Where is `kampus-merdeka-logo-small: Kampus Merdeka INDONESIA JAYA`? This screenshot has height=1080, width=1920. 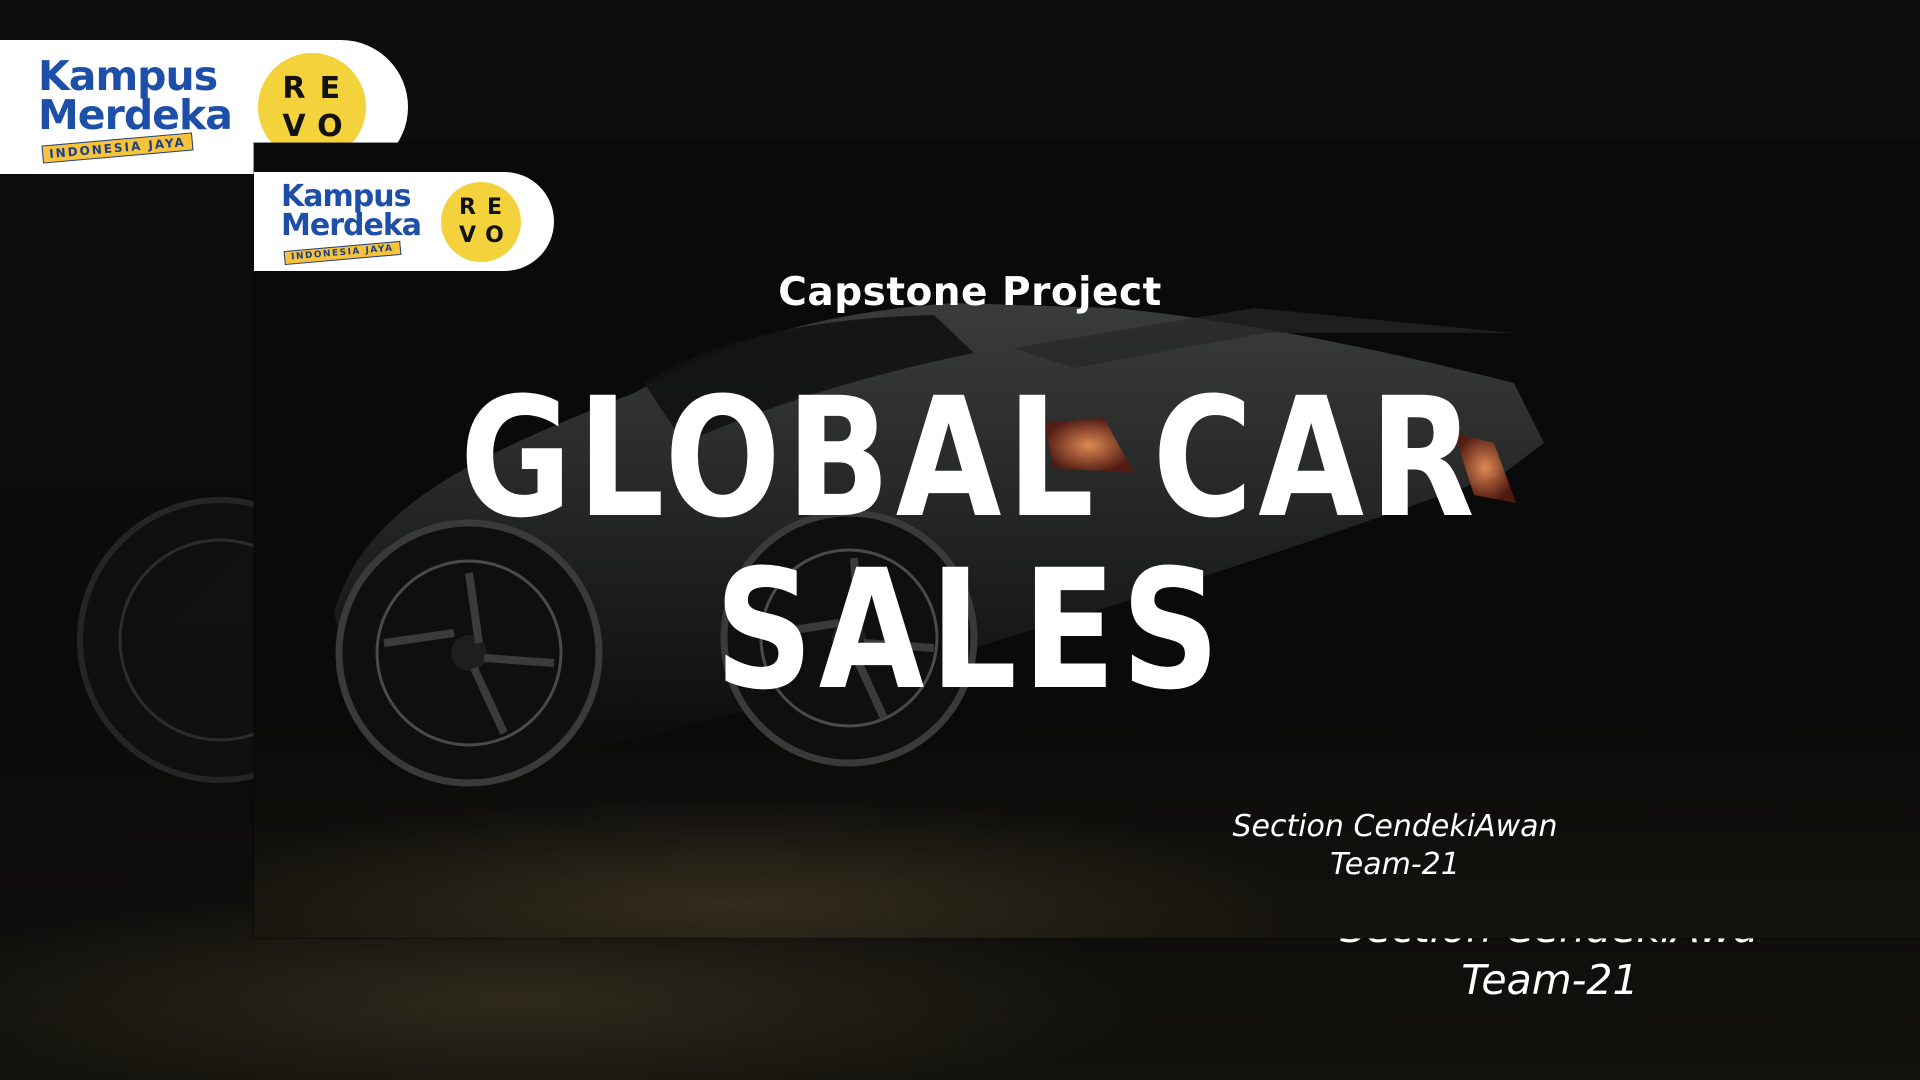 kampus-merdeka-logo-small: Kampus Merdeka INDONESIA JAYA is located at coordinates (351, 222).